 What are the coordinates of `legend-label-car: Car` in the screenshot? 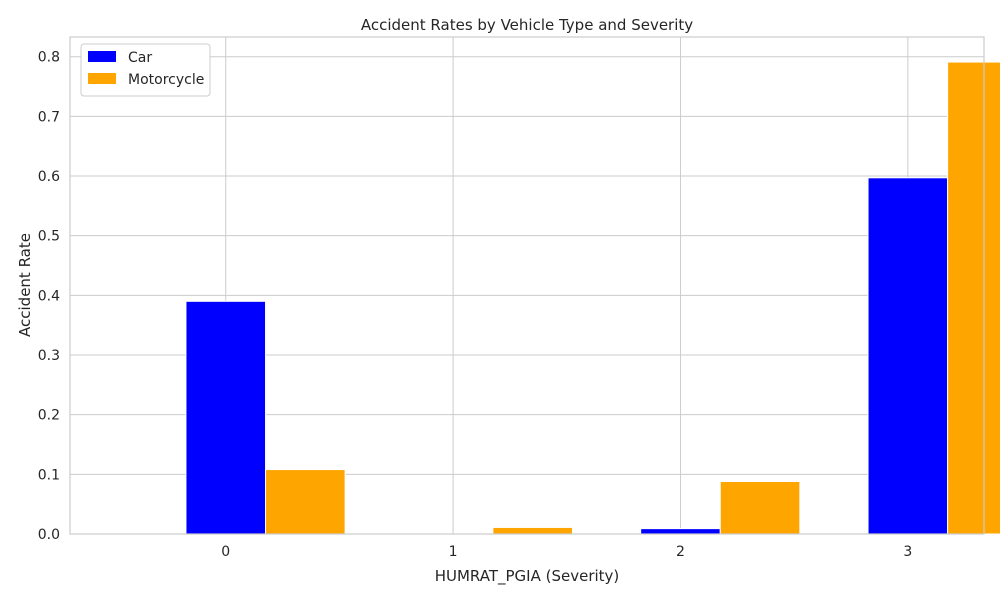 It's located at (140, 58).